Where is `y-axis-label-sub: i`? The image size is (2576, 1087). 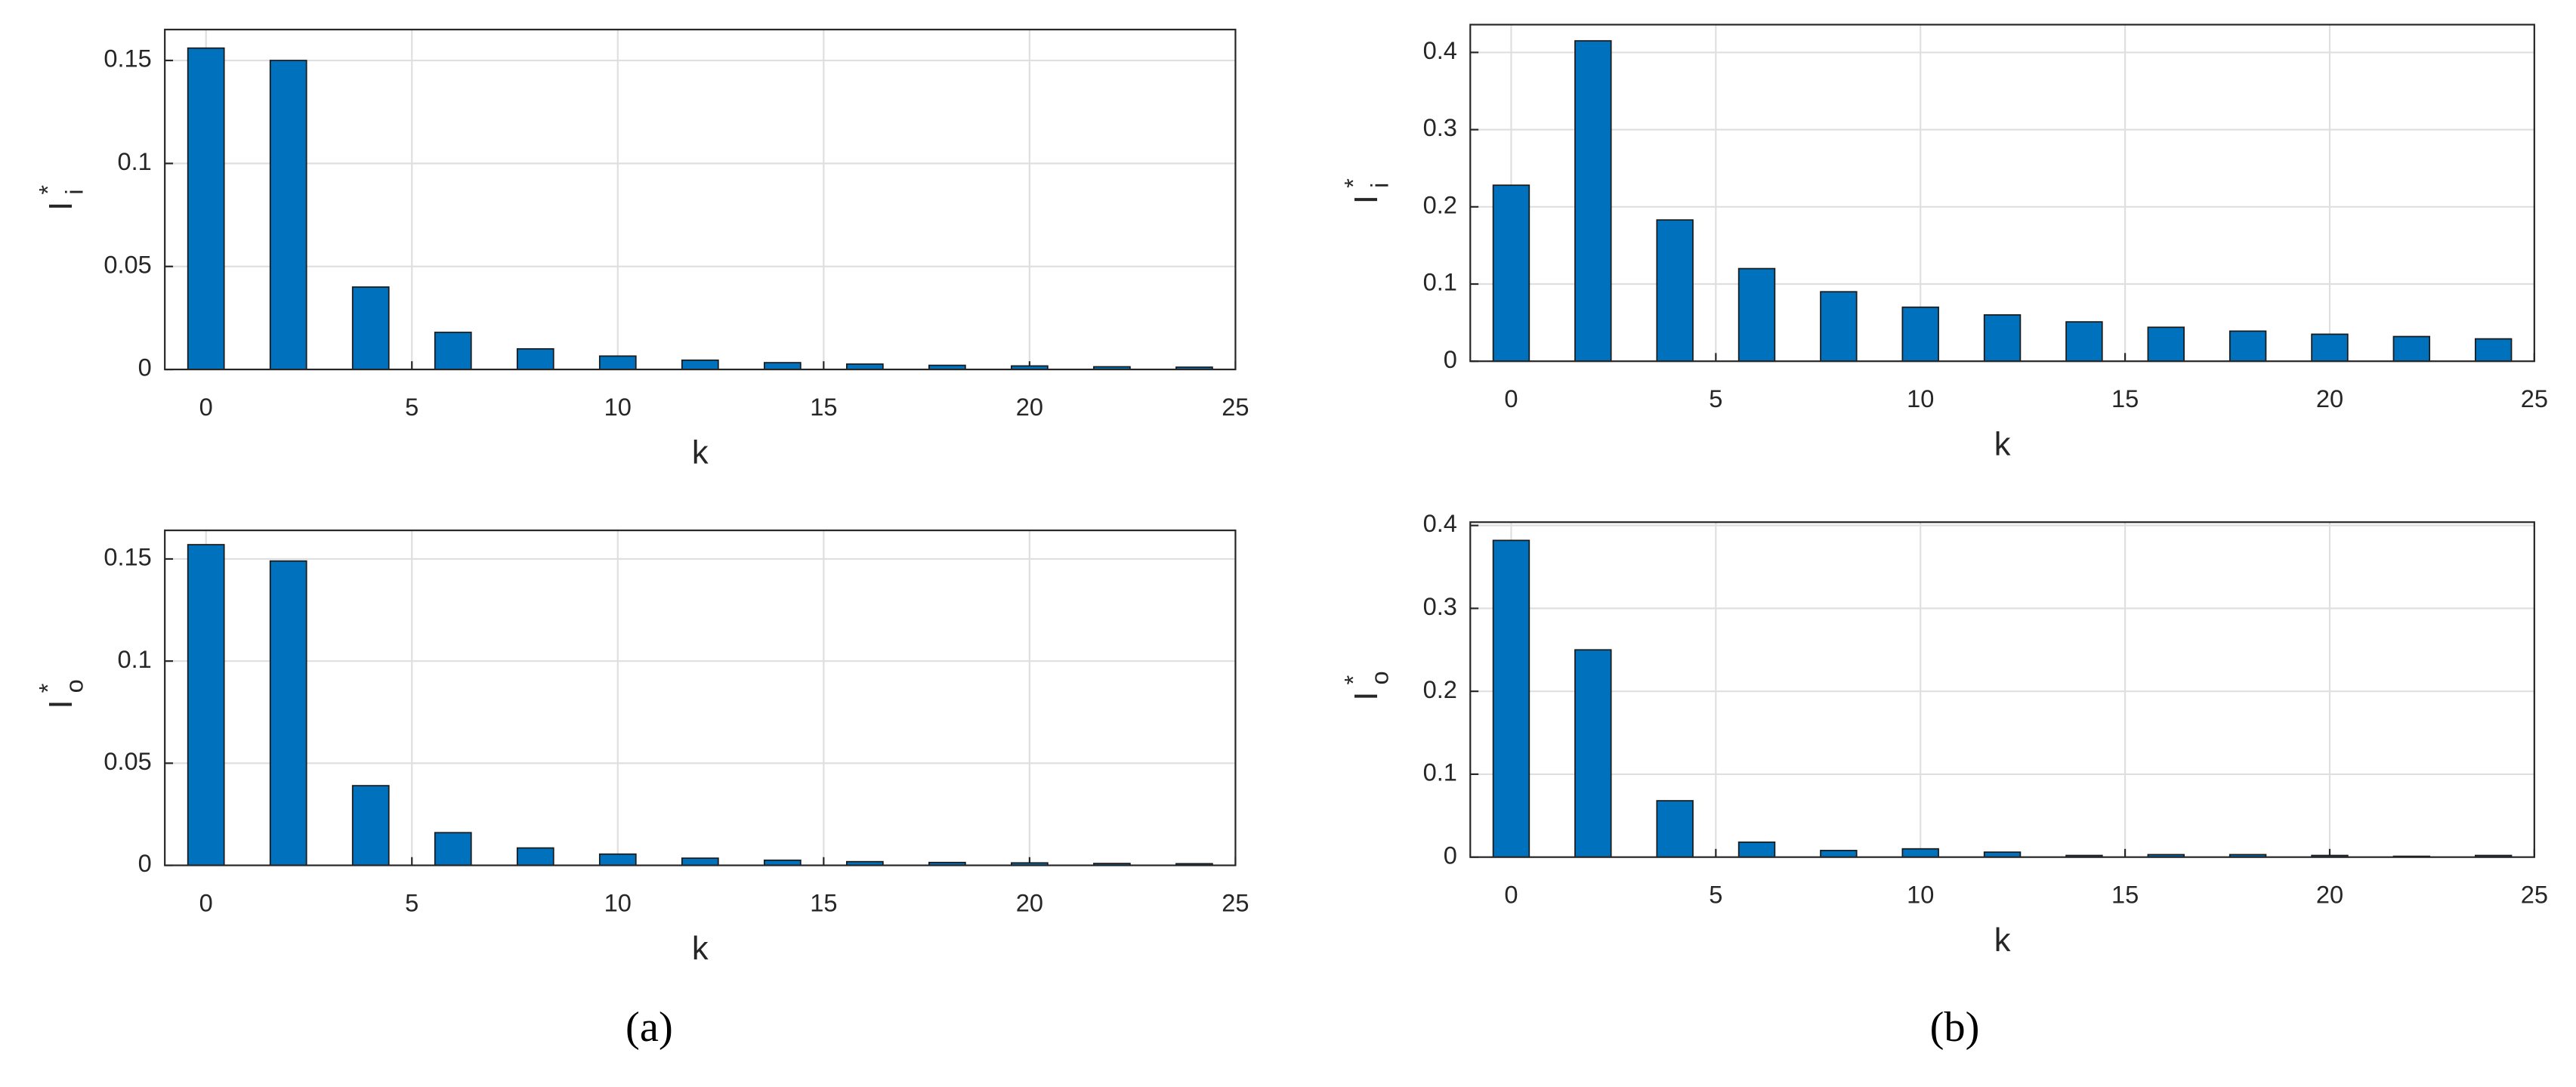 y-axis-label-sub: i is located at coordinates (1380, 185).